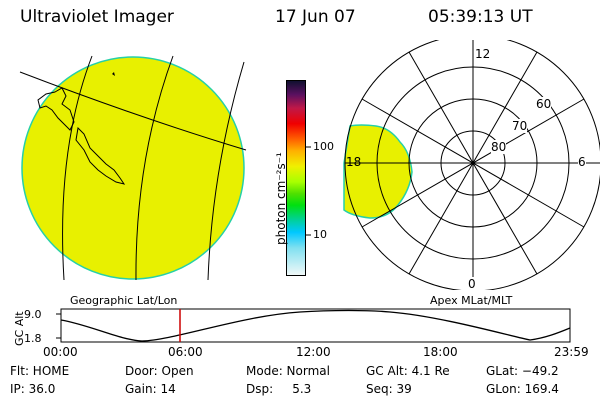 The height and width of the screenshot is (400, 600). Describe the element at coordinates (159, 371) in the screenshot. I see `status-door: Door: Open` at that location.